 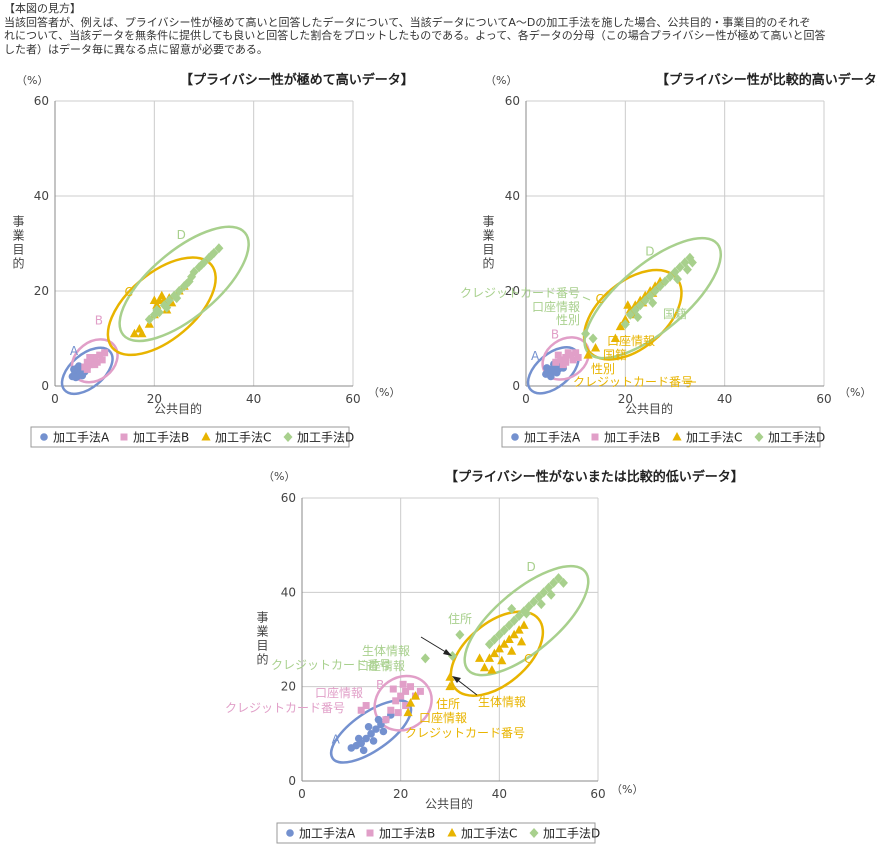 I want to click on group-ellipse-A, so click(x=87, y=371).